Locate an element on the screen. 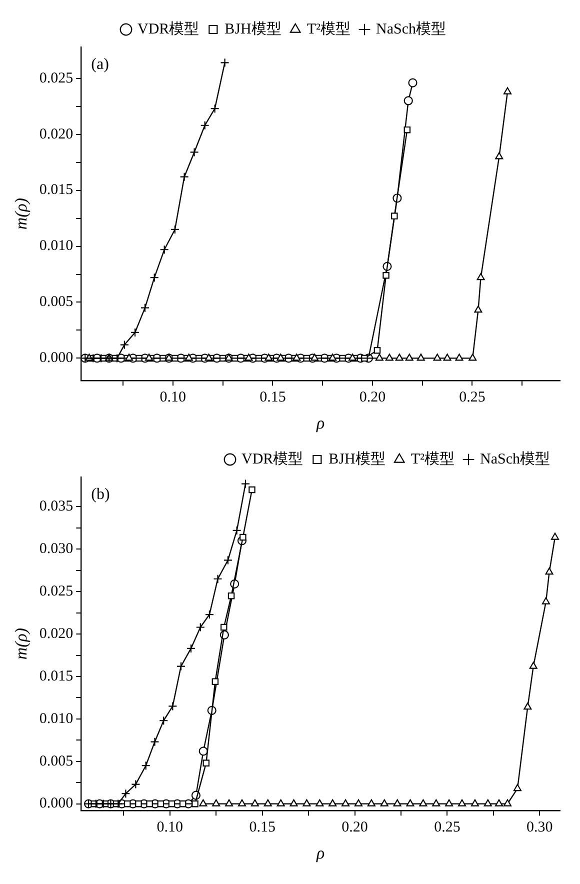  x-tick-label: 0.30 is located at coordinates (539, 828).